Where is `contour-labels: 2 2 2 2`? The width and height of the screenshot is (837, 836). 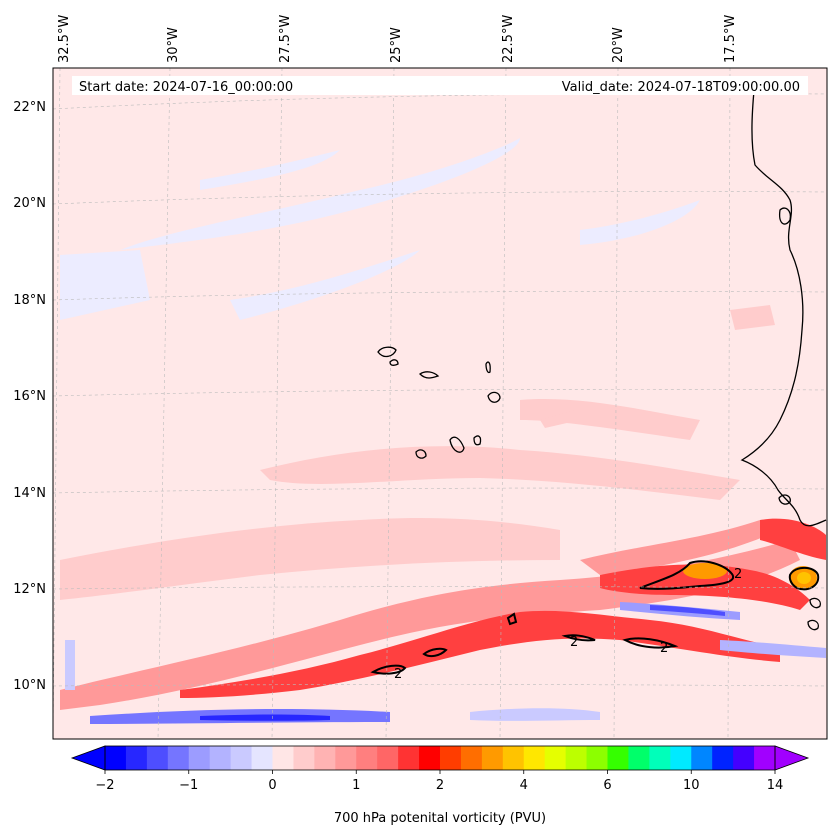 contour-labels: 2 2 2 2 is located at coordinates (568, 624).